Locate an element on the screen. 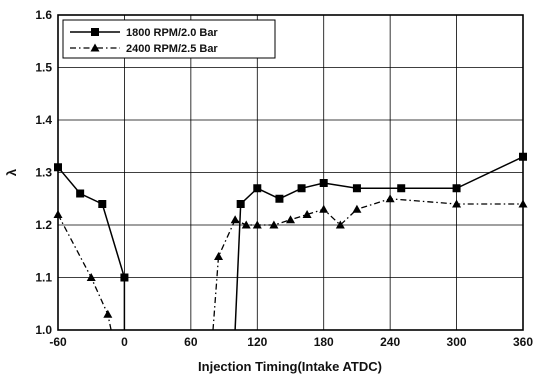  x-tick-label: 300 is located at coordinates (457, 342).